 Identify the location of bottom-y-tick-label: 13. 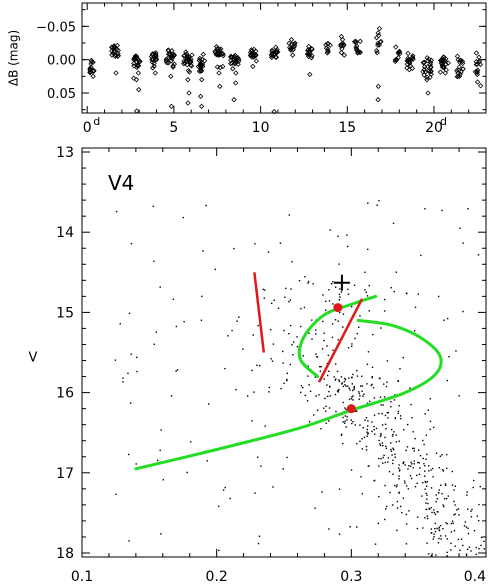
(65, 153).